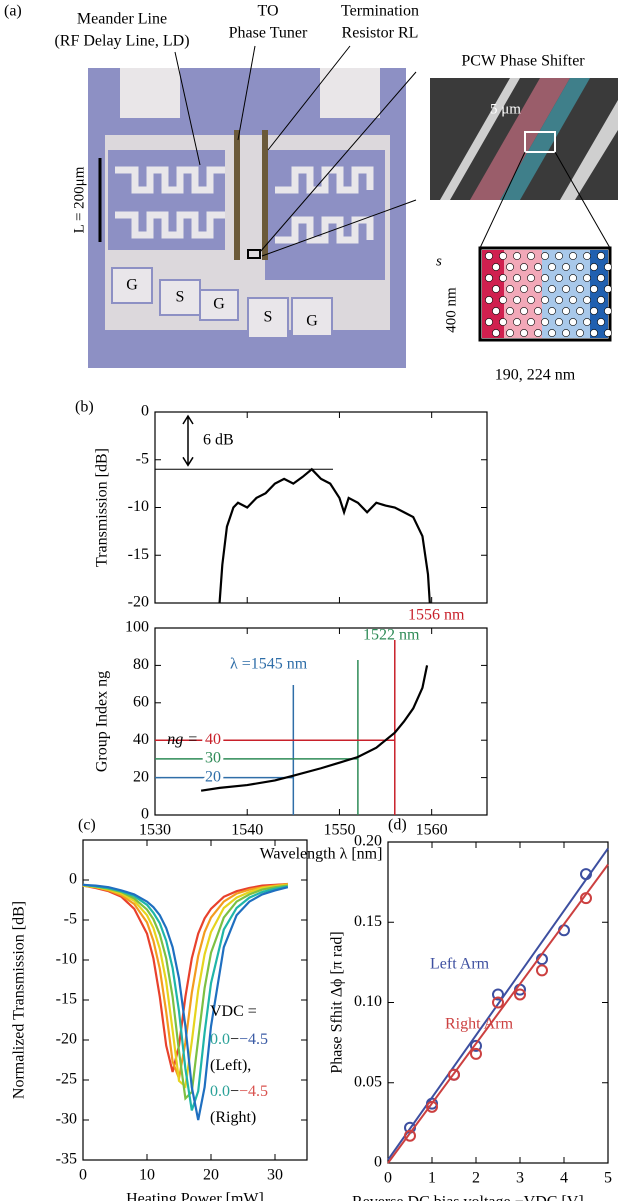 The height and width of the screenshot is (1201, 633). Describe the element at coordinates (321, 854) in the screenshot. I see `x-axis-label: Wavelength λ [nm]` at that location.